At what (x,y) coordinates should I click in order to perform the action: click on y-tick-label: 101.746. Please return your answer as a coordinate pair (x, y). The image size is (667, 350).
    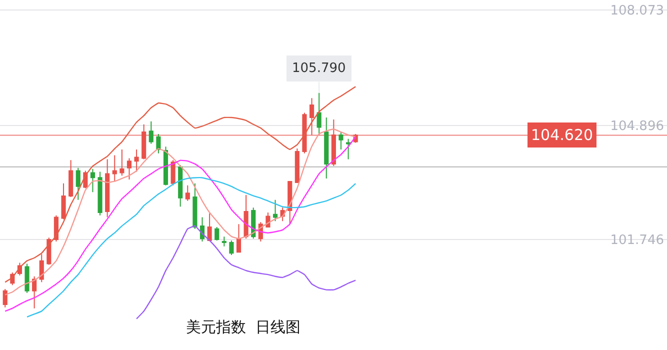
    Looking at the image, I should click on (637, 240).